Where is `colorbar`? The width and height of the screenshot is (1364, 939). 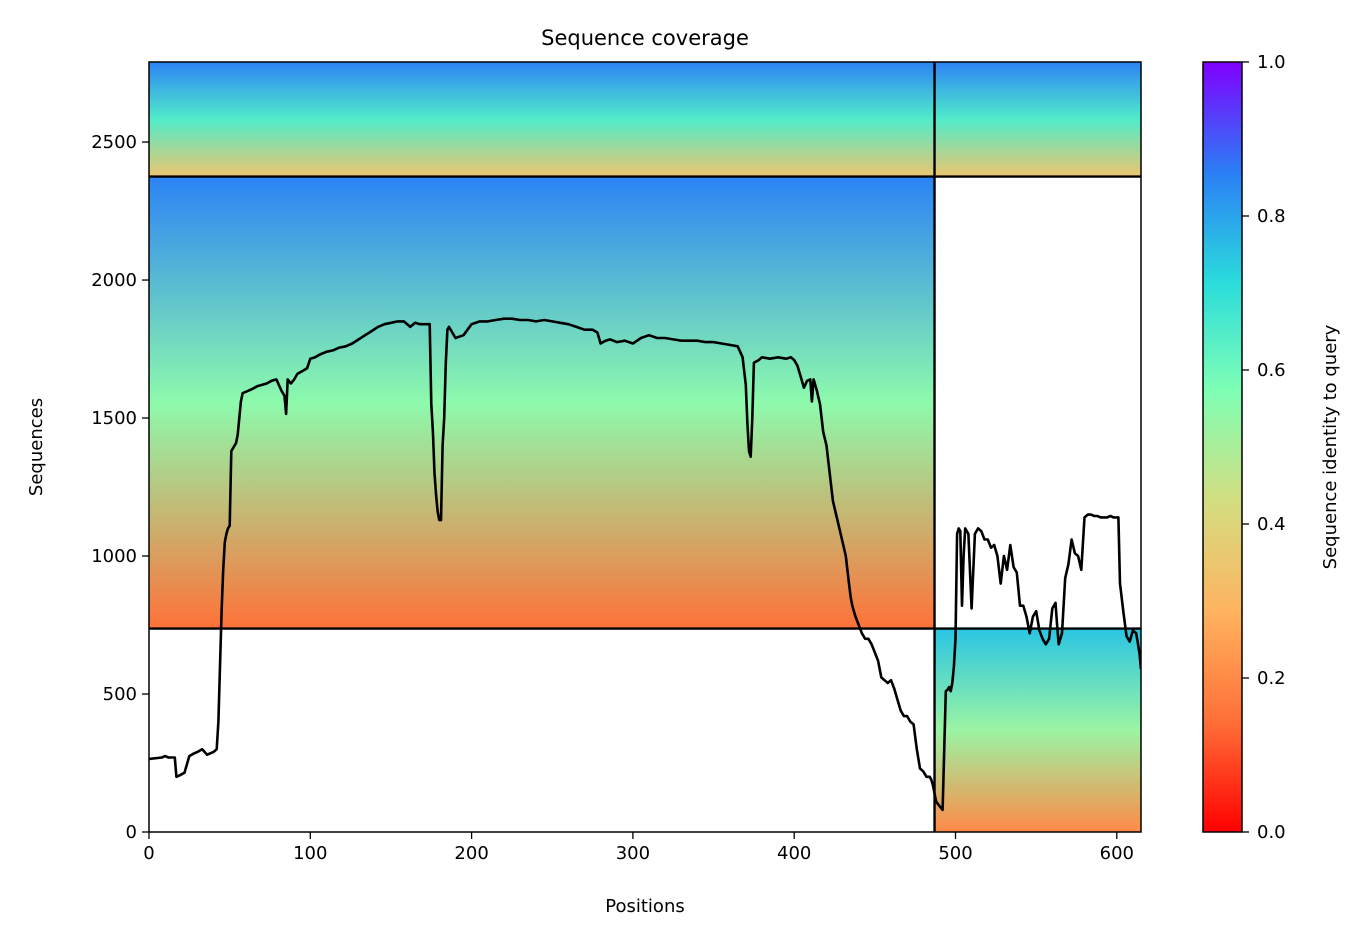
colorbar is located at coordinates (1222, 447).